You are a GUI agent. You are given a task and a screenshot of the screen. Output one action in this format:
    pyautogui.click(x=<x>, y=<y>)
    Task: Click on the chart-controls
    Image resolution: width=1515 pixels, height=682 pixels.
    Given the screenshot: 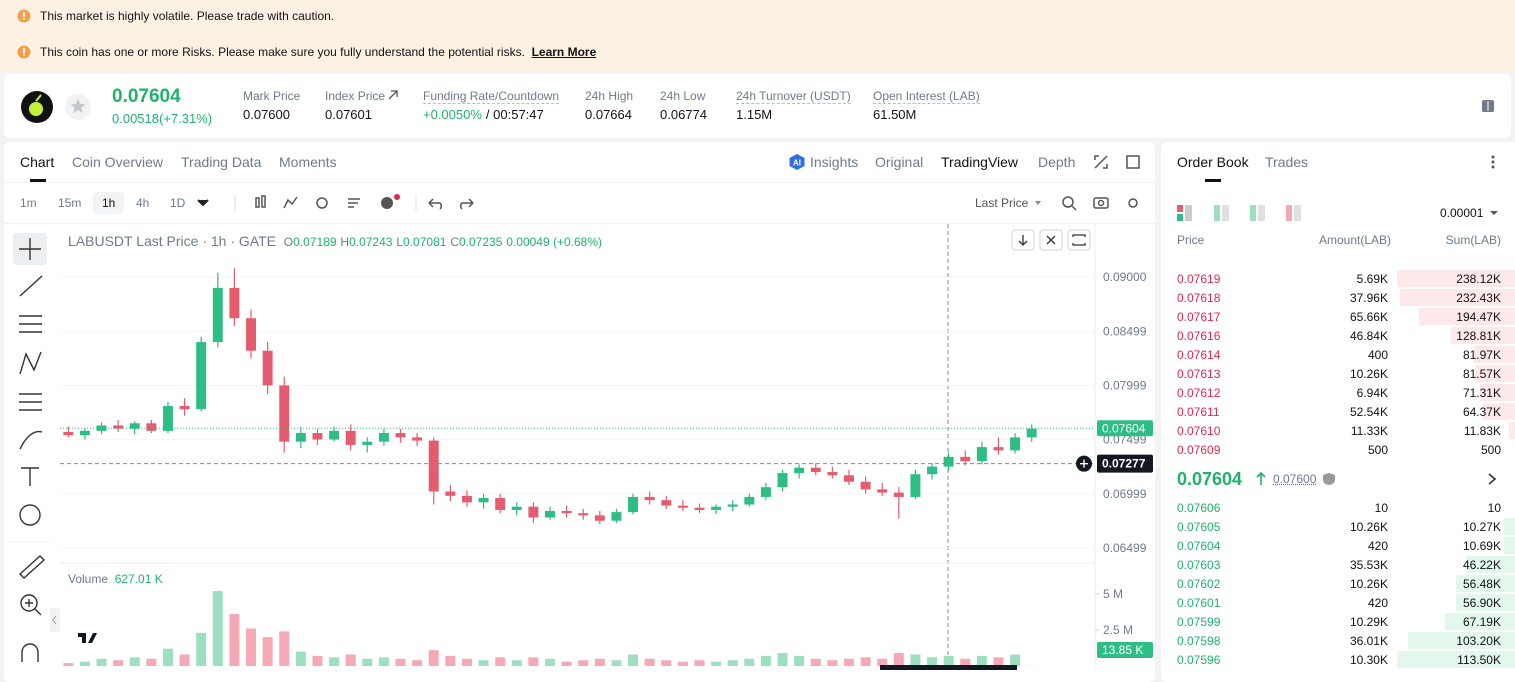 What is the action you would take?
    pyautogui.click(x=1056, y=240)
    